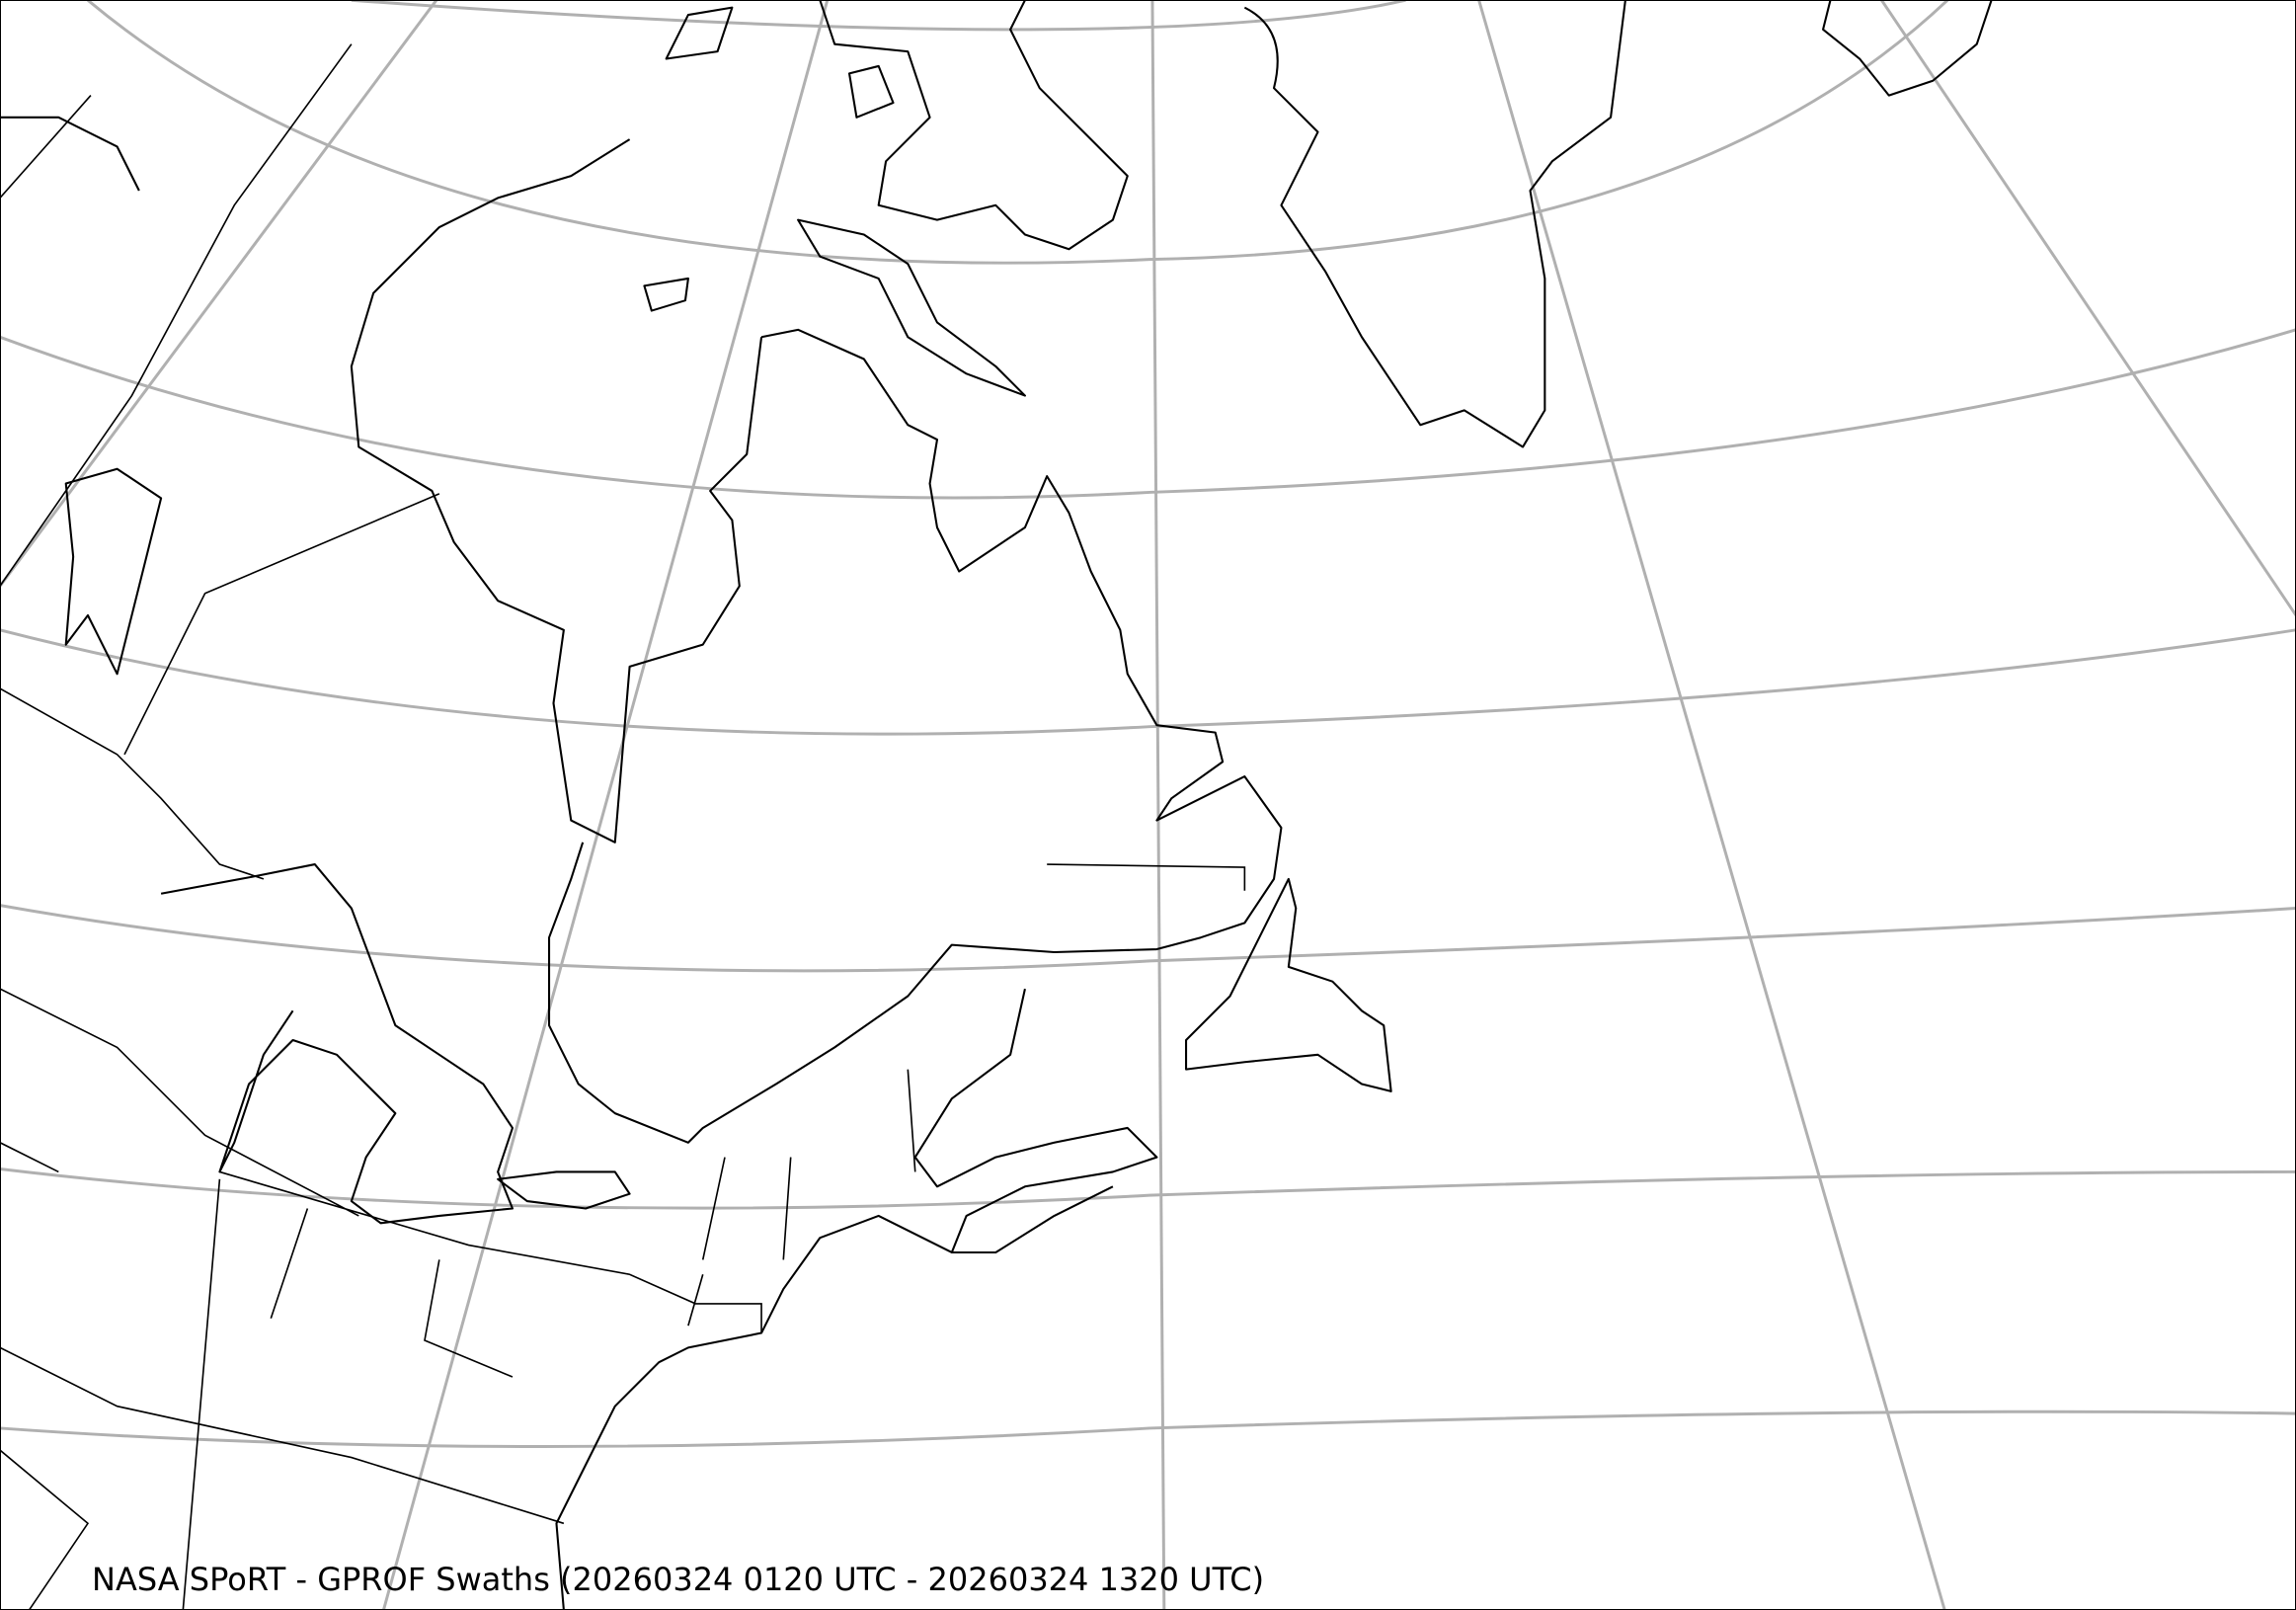 This screenshot has height=1610, width=2296. Describe the element at coordinates (974, 125) in the screenshot. I see `baffin-island` at that location.